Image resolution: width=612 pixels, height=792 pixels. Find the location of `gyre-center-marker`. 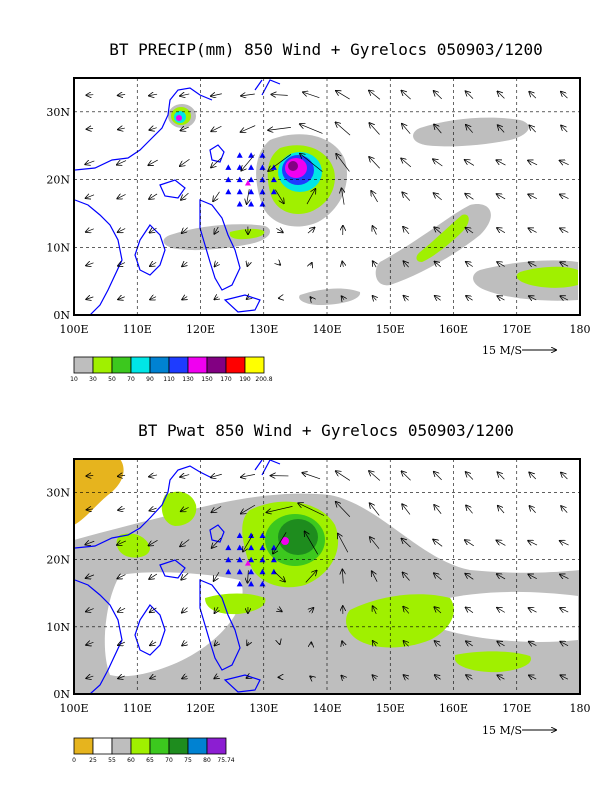

gyre-center-marker is located at coordinates (247, 182).